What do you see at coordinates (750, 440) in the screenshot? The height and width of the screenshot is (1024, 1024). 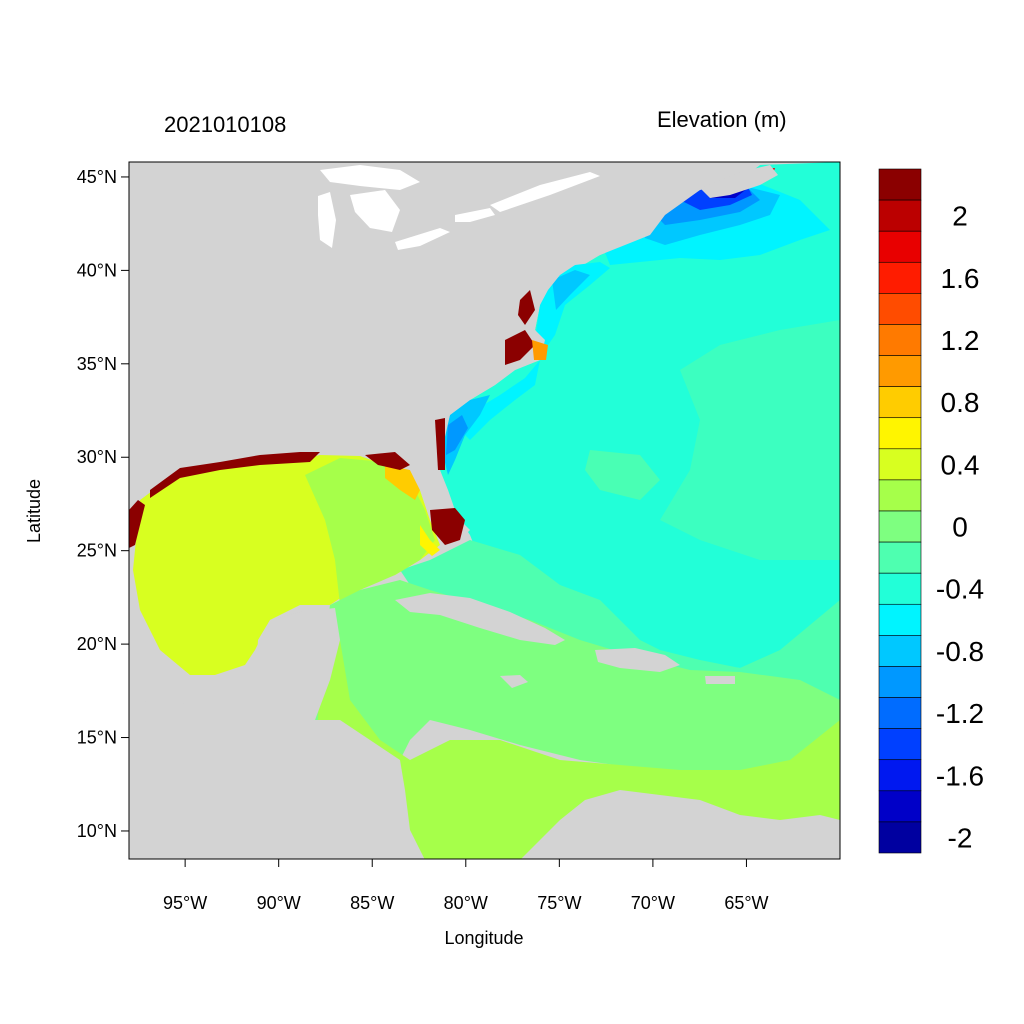 I see `atlantic-patch-east` at bounding box center [750, 440].